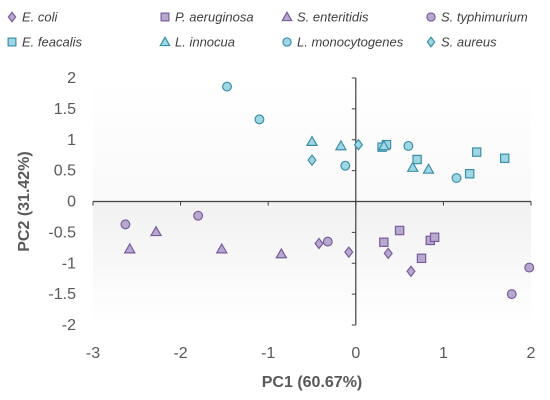 This screenshot has width=550, height=400. What do you see at coordinates (40, 17) in the screenshot?
I see `legend-label: E. coli` at bounding box center [40, 17].